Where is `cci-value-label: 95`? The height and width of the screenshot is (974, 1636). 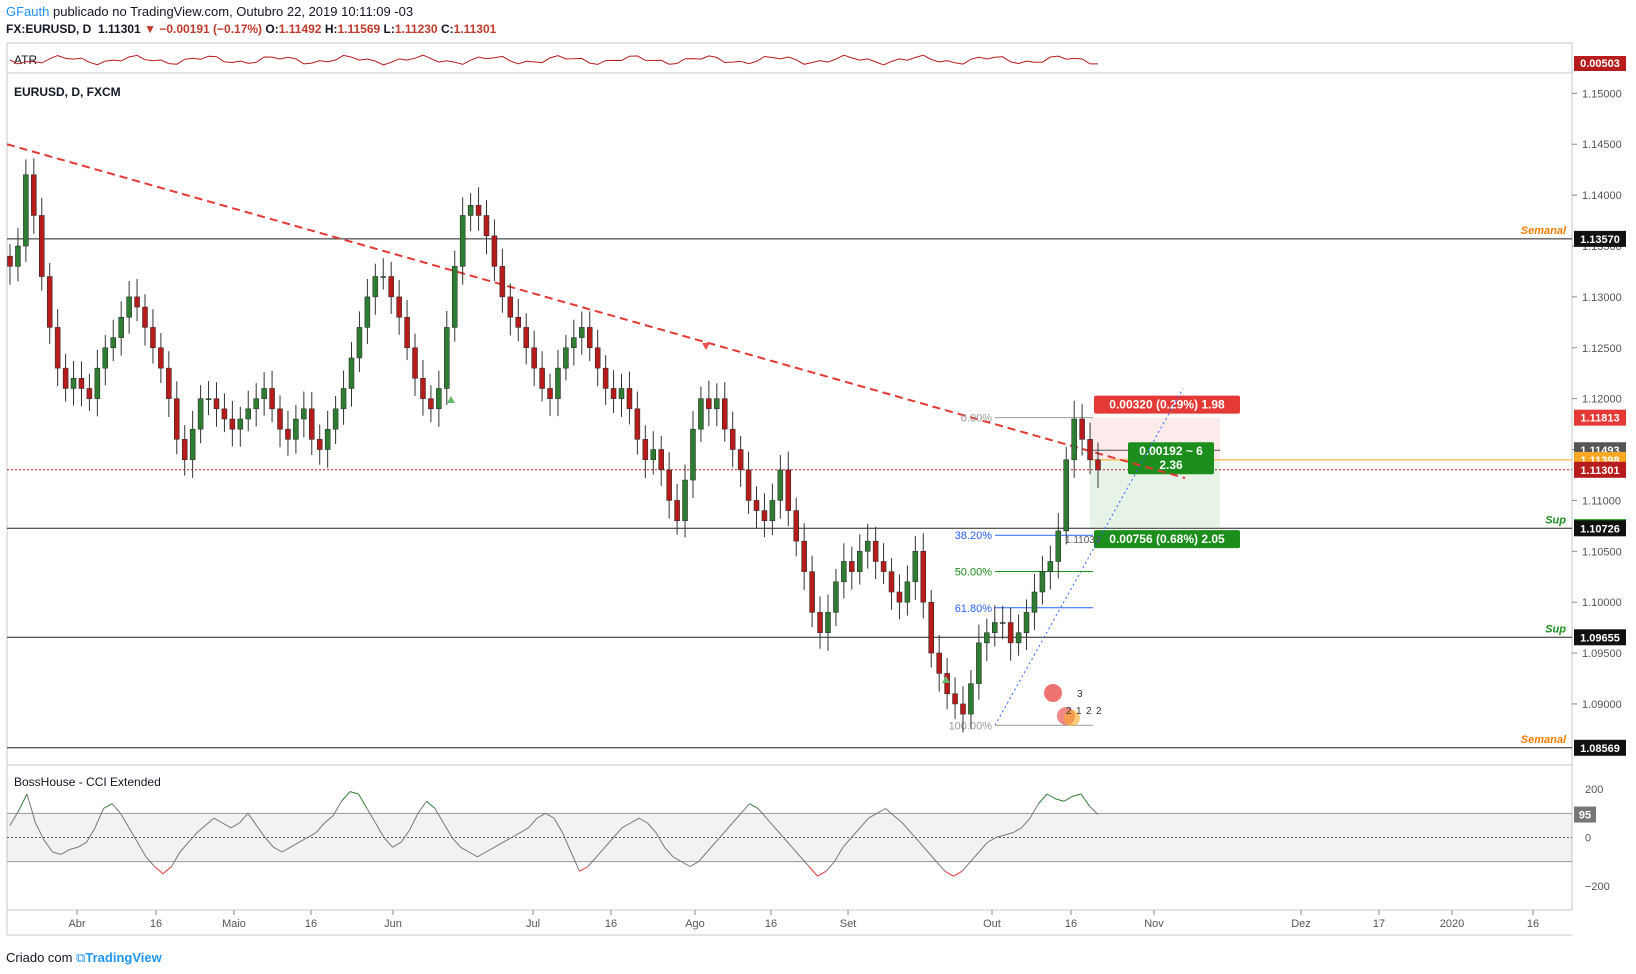
cci-value-label: 95 is located at coordinates (1585, 816).